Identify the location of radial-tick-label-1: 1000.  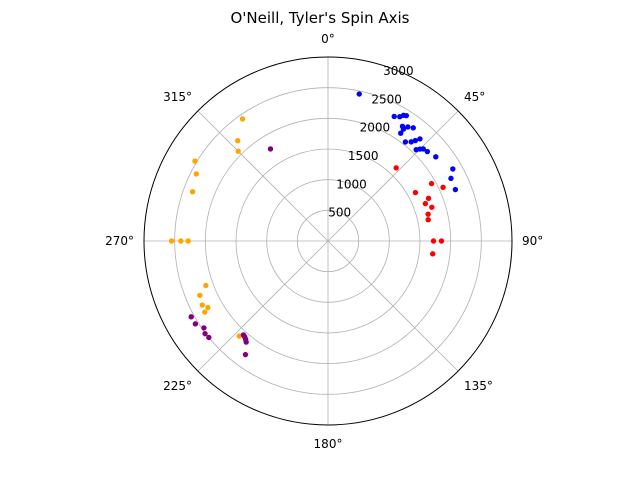
(351, 184).